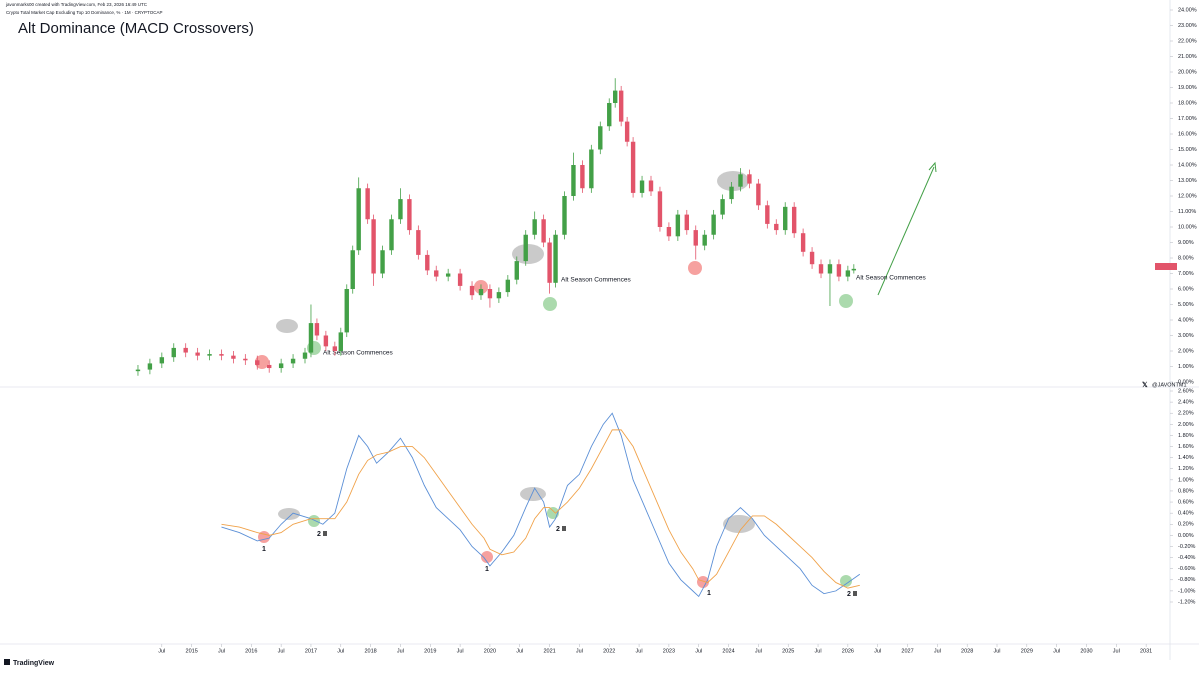 The image size is (1199, 673). Describe the element at coordinates (1186, 336) in the screenshot. I see `y-tick-label: 3.00%` at that location.